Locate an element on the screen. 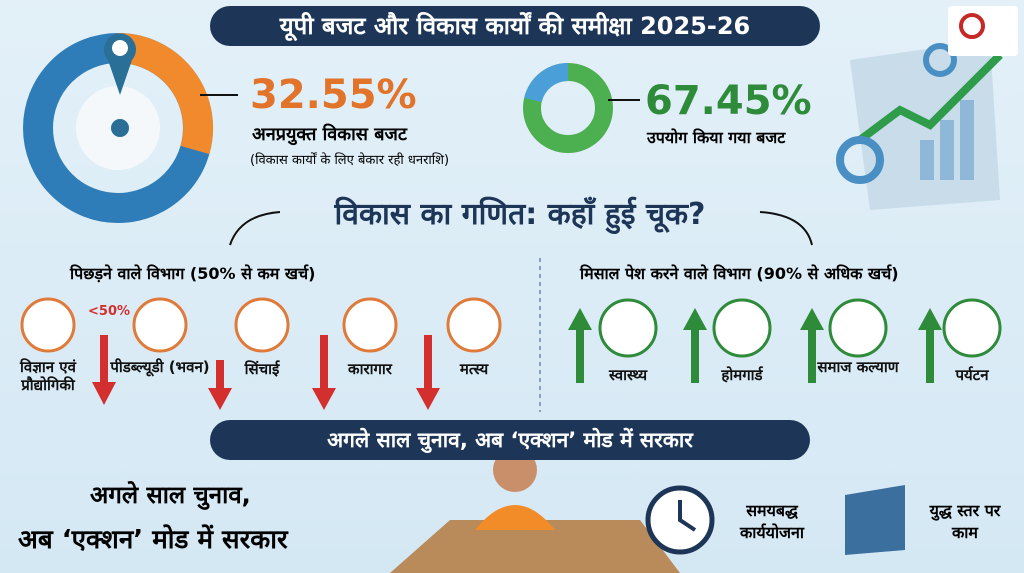  department: कारागार is located at coordinates (370, 369).